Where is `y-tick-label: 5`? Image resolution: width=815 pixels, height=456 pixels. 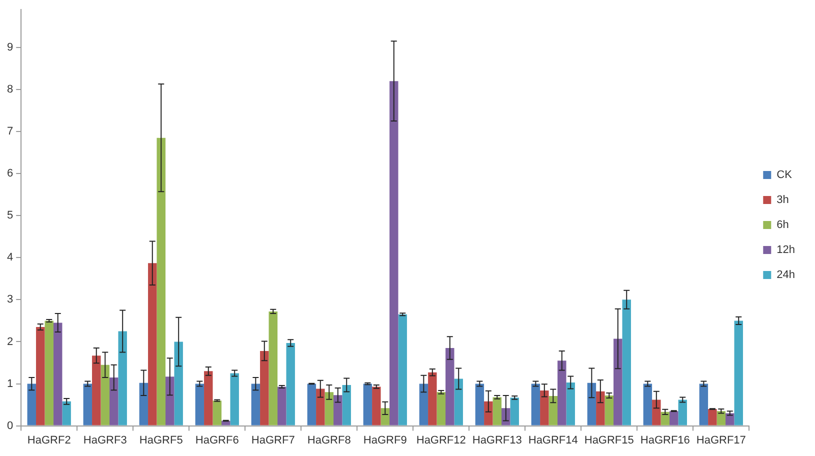 y-tick-label: 5 is located at coordinates (10, 216).